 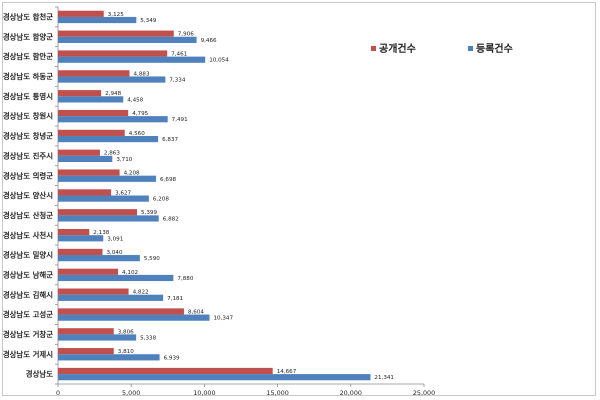 What do you see at coordinates (132, 174) in the screenshot?
I see `data-label-public: 4,208` at bounding box center [132, 174].